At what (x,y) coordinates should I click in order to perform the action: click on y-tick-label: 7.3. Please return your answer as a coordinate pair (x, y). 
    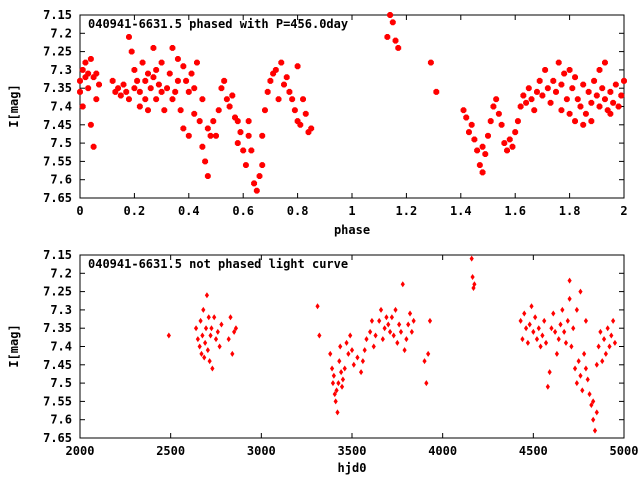
    Looking at the image, I should click on (61, 310).